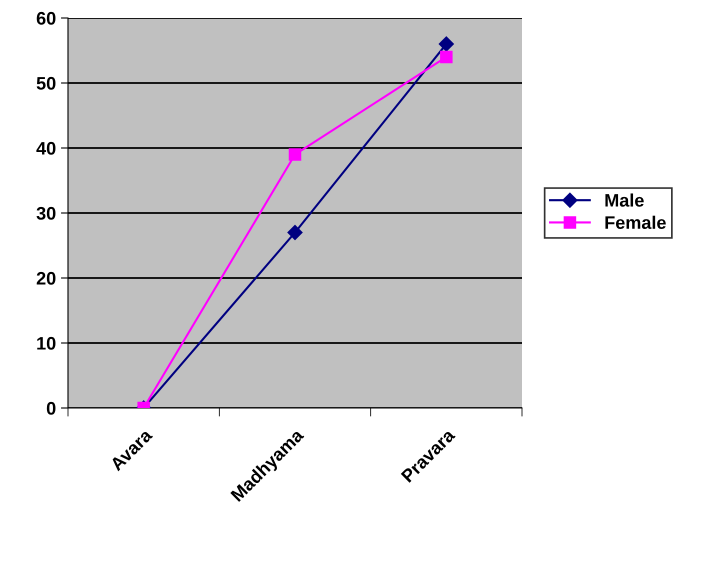  Describe the element at coordinates (46, 213) in the screenshot. I see `y-tick-label: 30` at that location.